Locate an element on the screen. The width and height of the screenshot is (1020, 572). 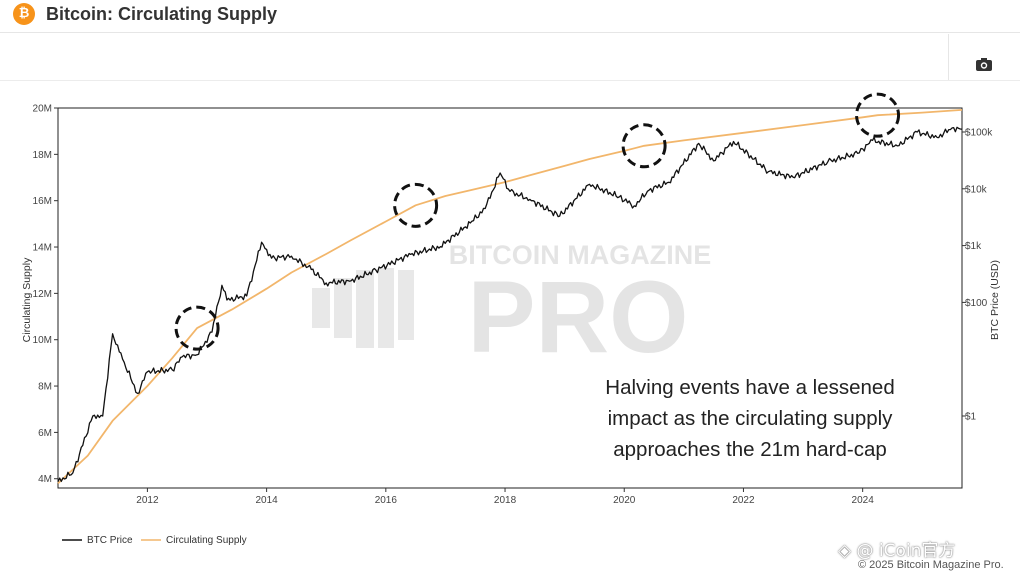
y-left-tick-label: 14M is located at coordinates (42, 248).